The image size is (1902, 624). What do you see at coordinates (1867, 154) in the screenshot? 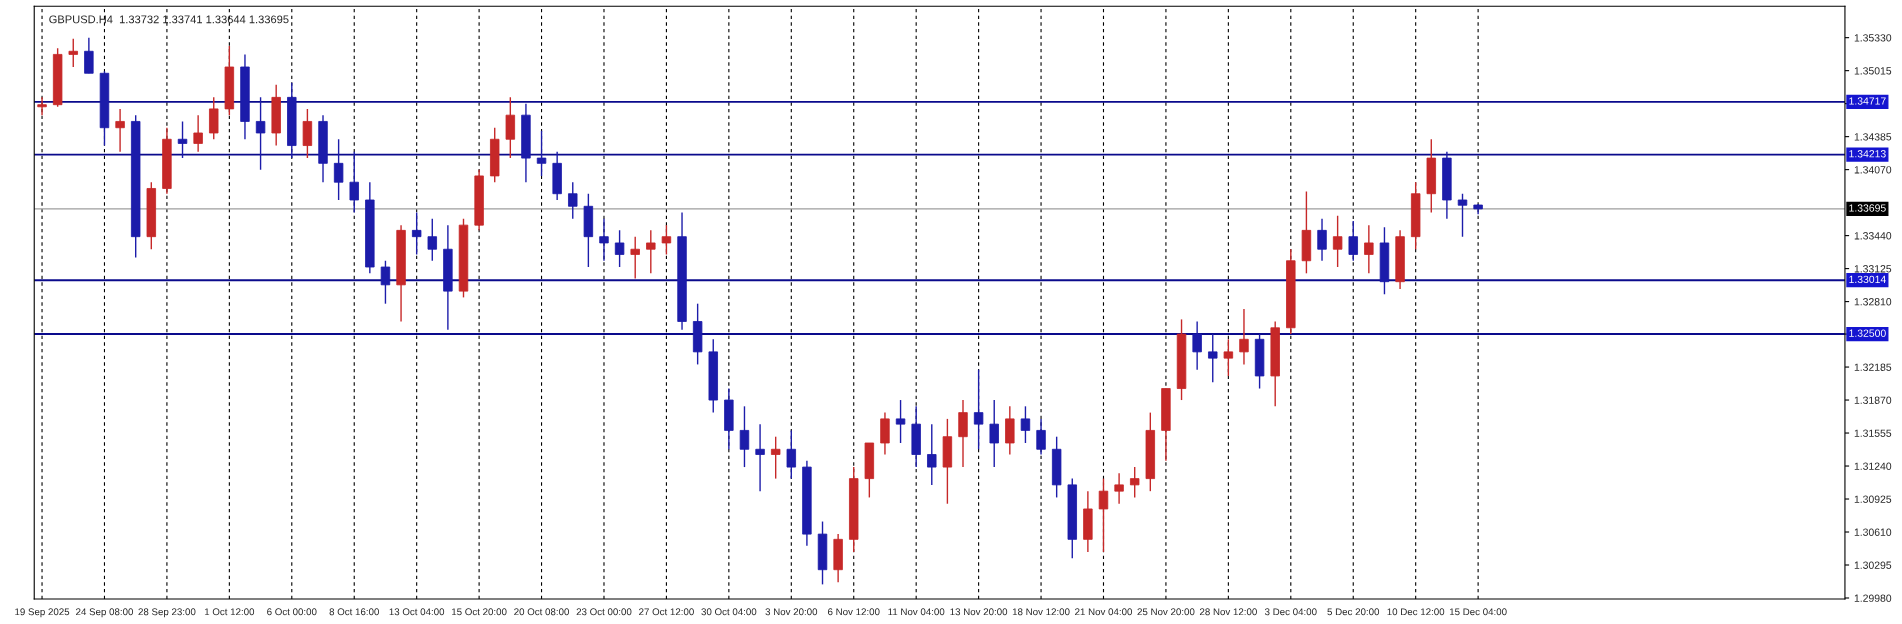
I see `ref-line-label: 1.34213` at bounding box center [1867, 154].